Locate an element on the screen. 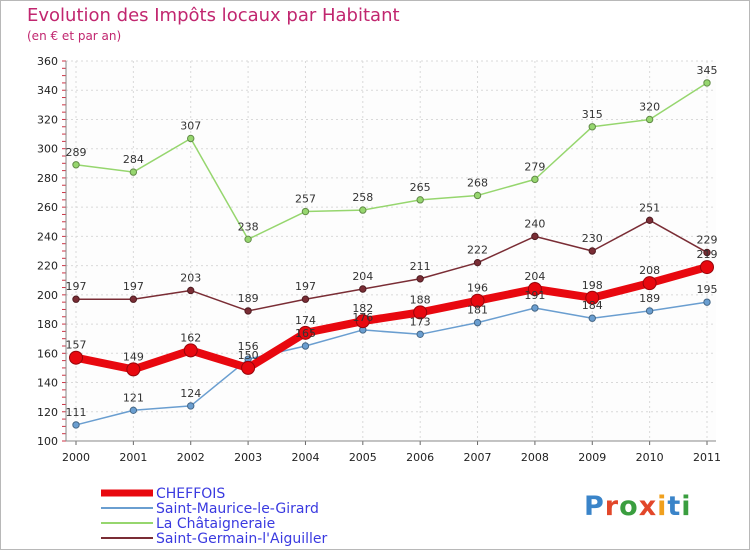  data-label-saint-maurice-le-girard: 124 is located at coordinates (190, 393).